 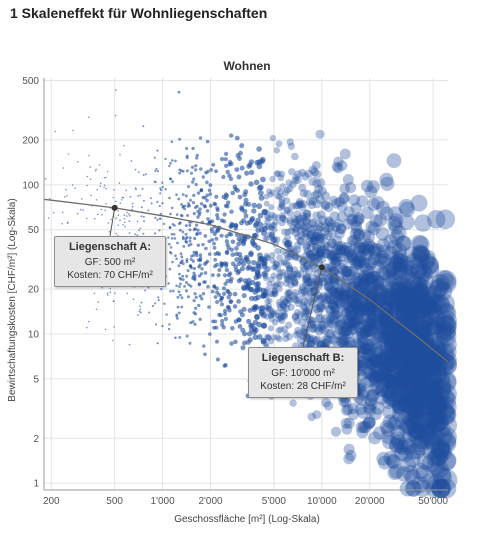 I want to click on callout-leaders, so click(x=216, y=277).